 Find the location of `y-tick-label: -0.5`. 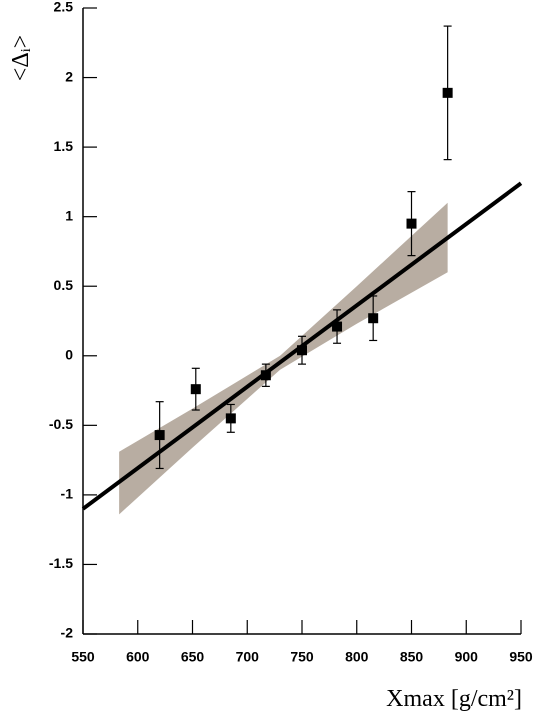

y-tick-label: -0.5 is located at coordinates (61, 424).